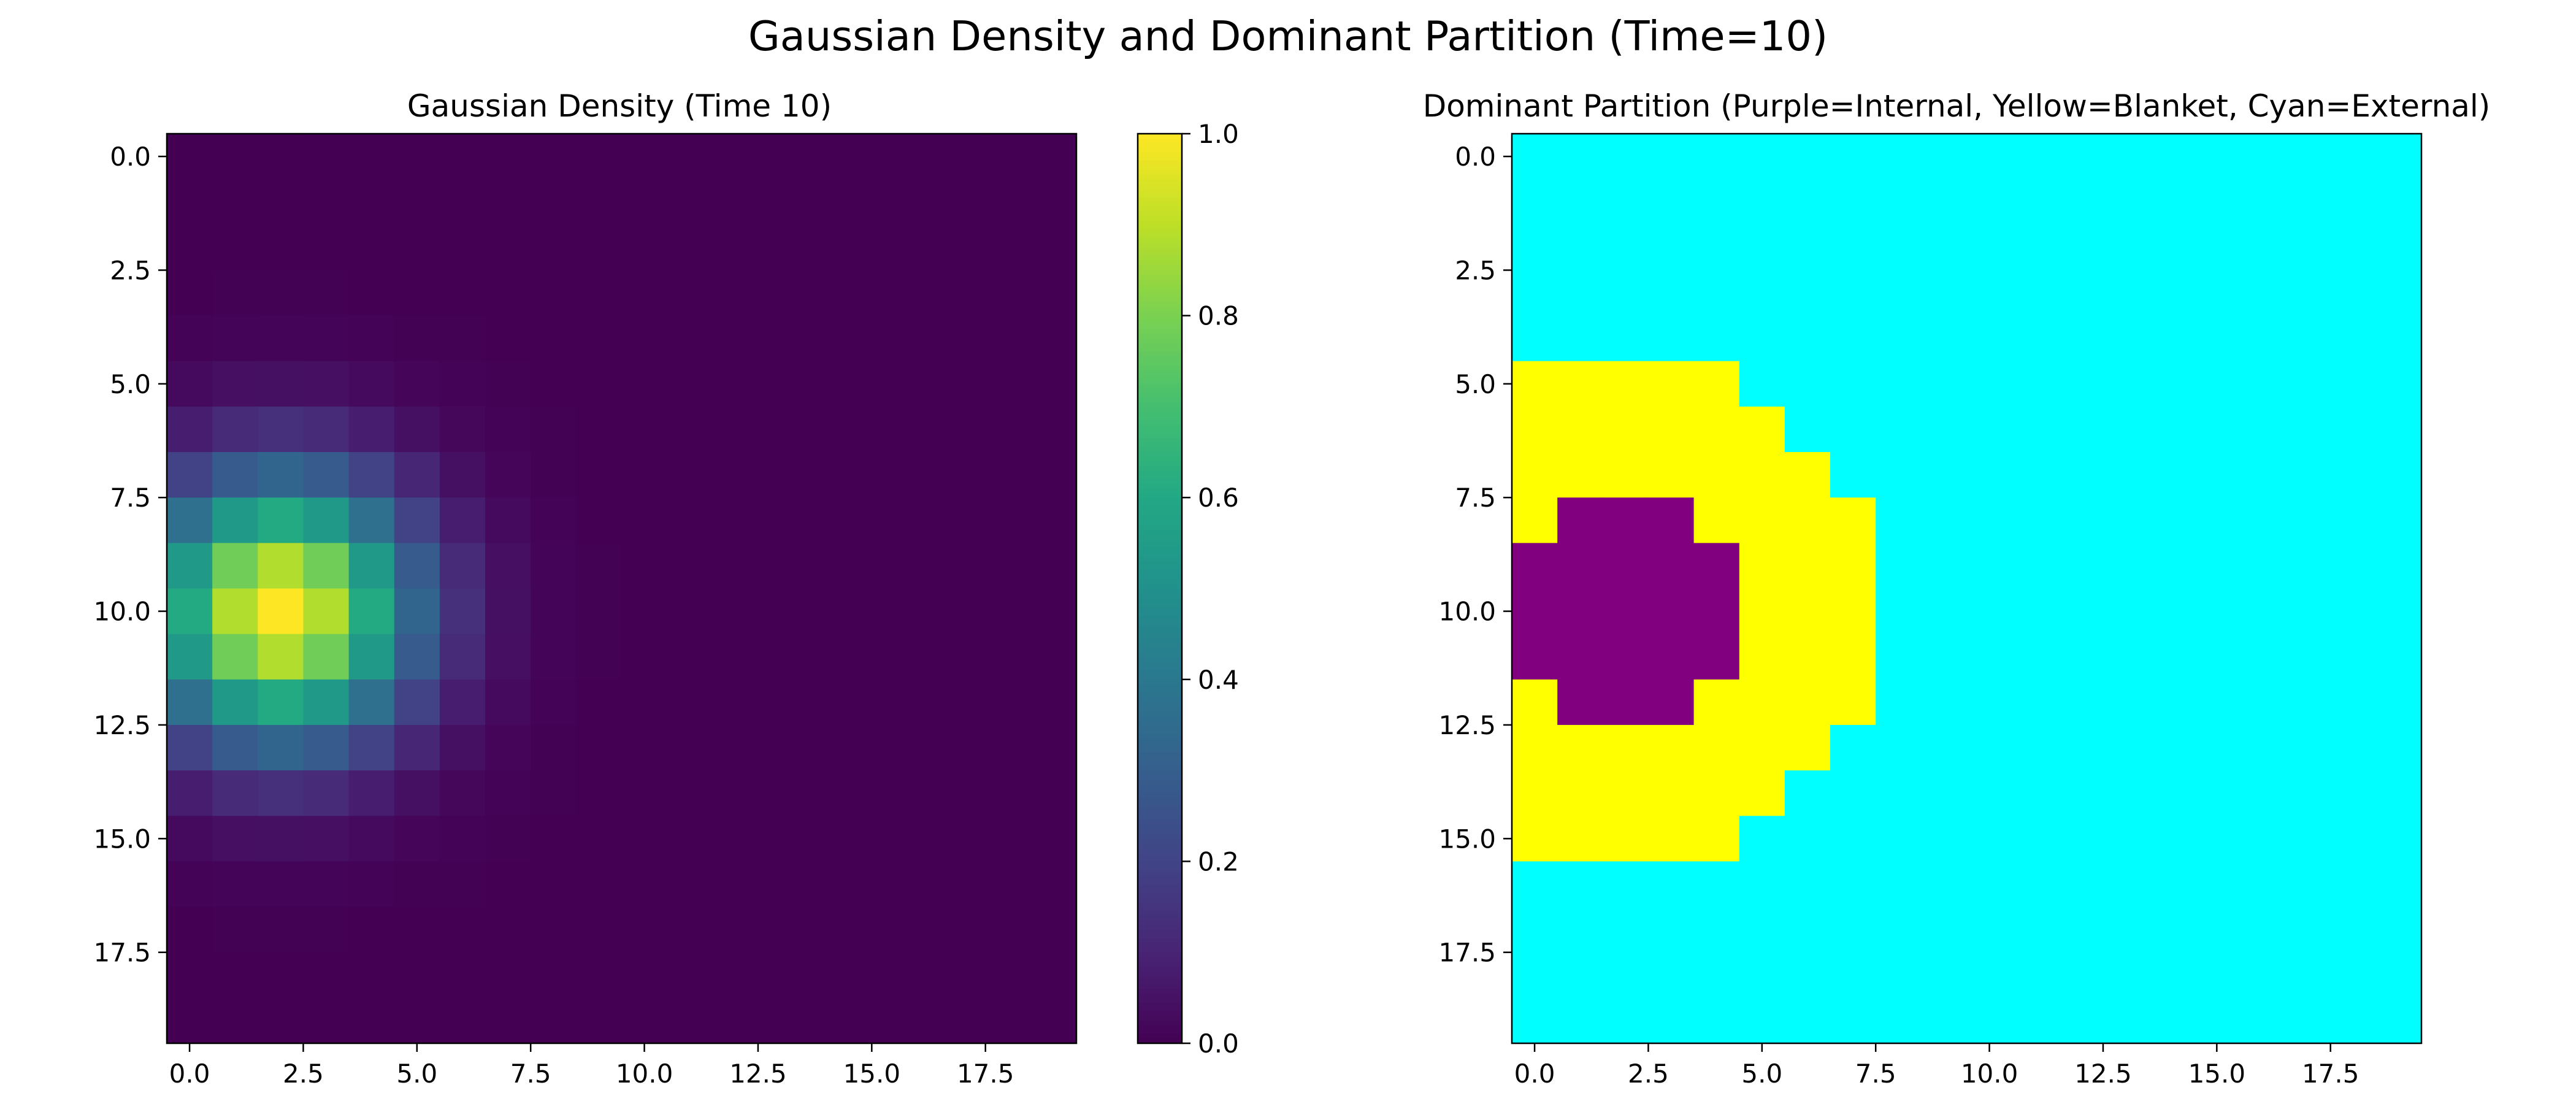 This screenshot has height=1104, width=2576. I want to click on partition-y-tick-label: 17.5, so click(1467, 953).